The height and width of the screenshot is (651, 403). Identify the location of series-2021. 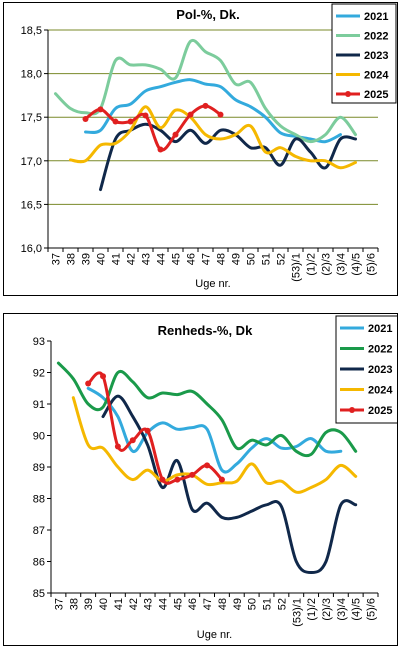
(214, 430).